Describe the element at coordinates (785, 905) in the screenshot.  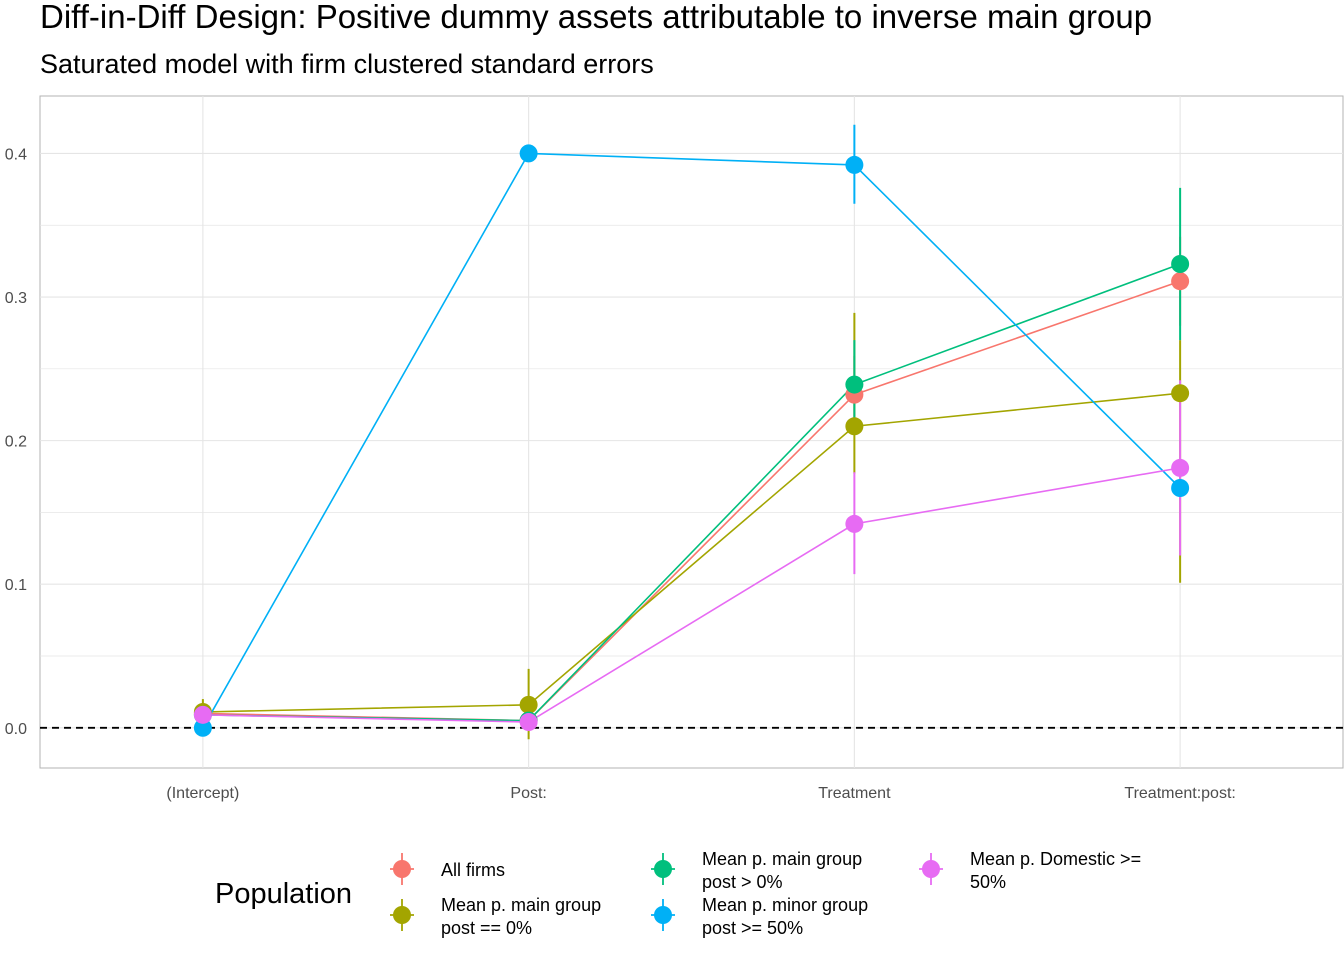
I see `legend-label-line: Mean p. minor group` at that location.